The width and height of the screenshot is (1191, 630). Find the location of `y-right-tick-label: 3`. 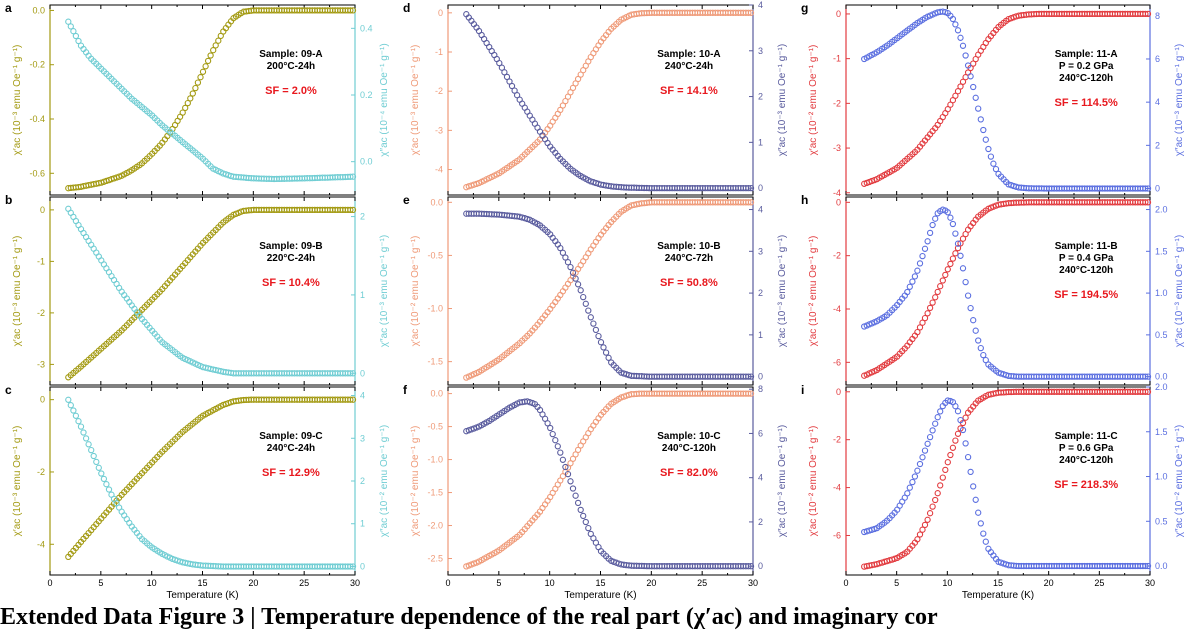

y-right-tick-label: 3 is located at coordinates (362, 438).